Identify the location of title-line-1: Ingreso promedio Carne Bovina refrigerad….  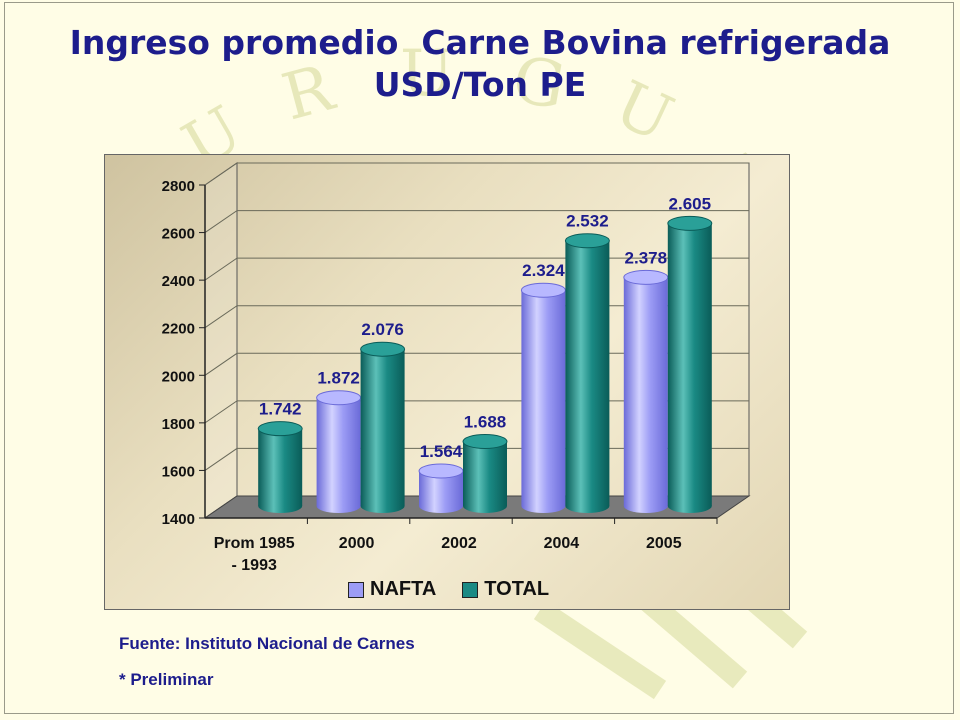
(480, 42).